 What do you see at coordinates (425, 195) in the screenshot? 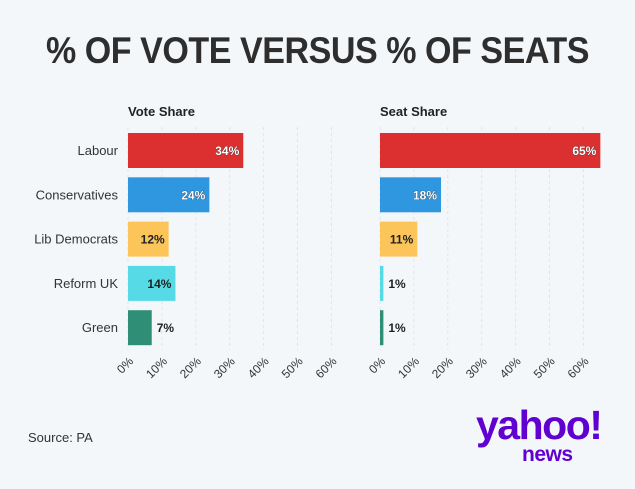
I see `data-label: 18%` at bounding box center [425, 195].